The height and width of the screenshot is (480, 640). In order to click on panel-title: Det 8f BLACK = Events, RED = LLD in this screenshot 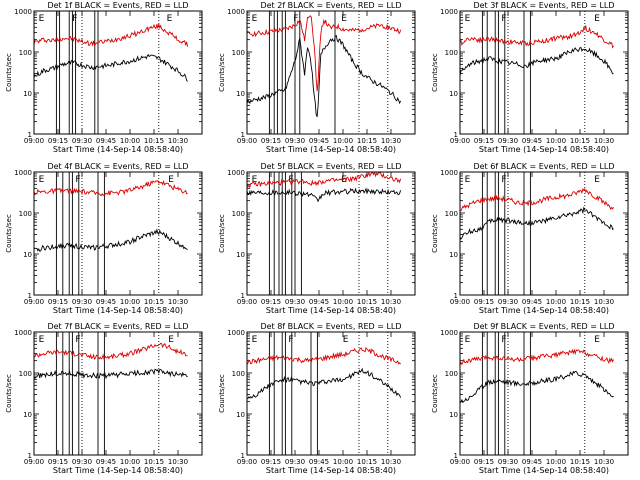, I will do `click(330, 326)`.